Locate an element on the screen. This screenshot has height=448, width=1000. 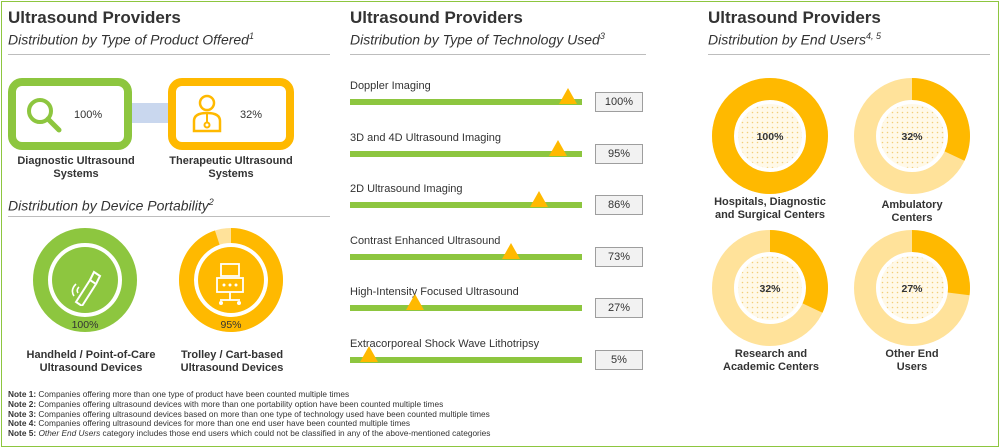
trolley-label: Trolley / Cart-based Ultrasound Devices is located at coordinates (232, 362).